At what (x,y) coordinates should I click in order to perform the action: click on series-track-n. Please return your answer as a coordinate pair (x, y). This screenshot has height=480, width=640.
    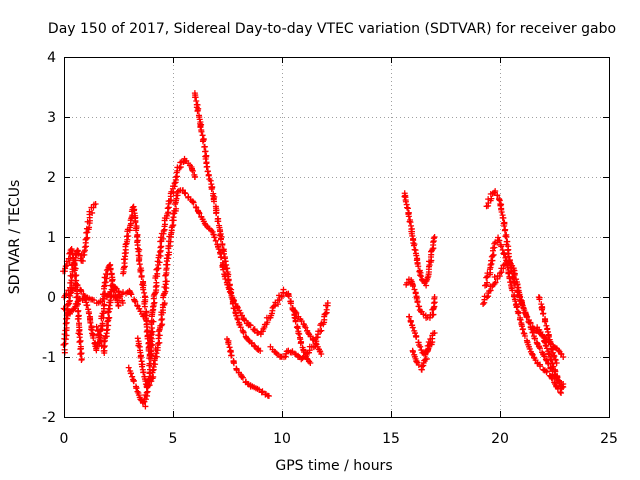
    Looking at the image, I should click on (419, 239).